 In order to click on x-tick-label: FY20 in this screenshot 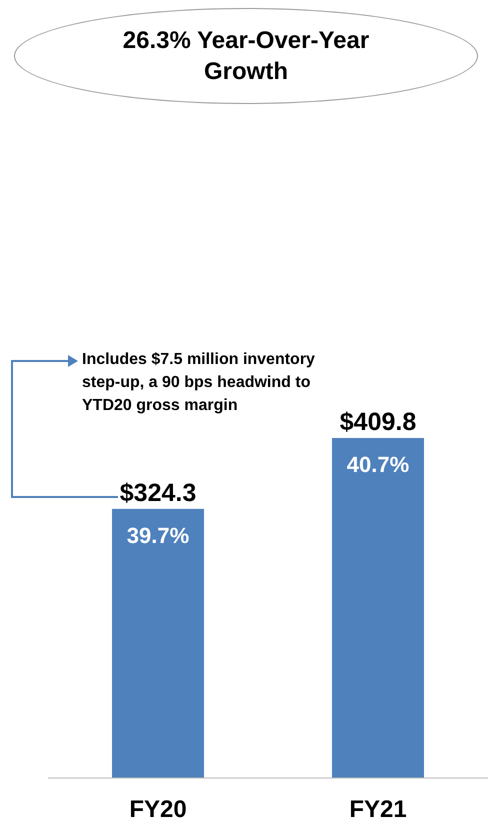, I will do `click(158, 810)`.